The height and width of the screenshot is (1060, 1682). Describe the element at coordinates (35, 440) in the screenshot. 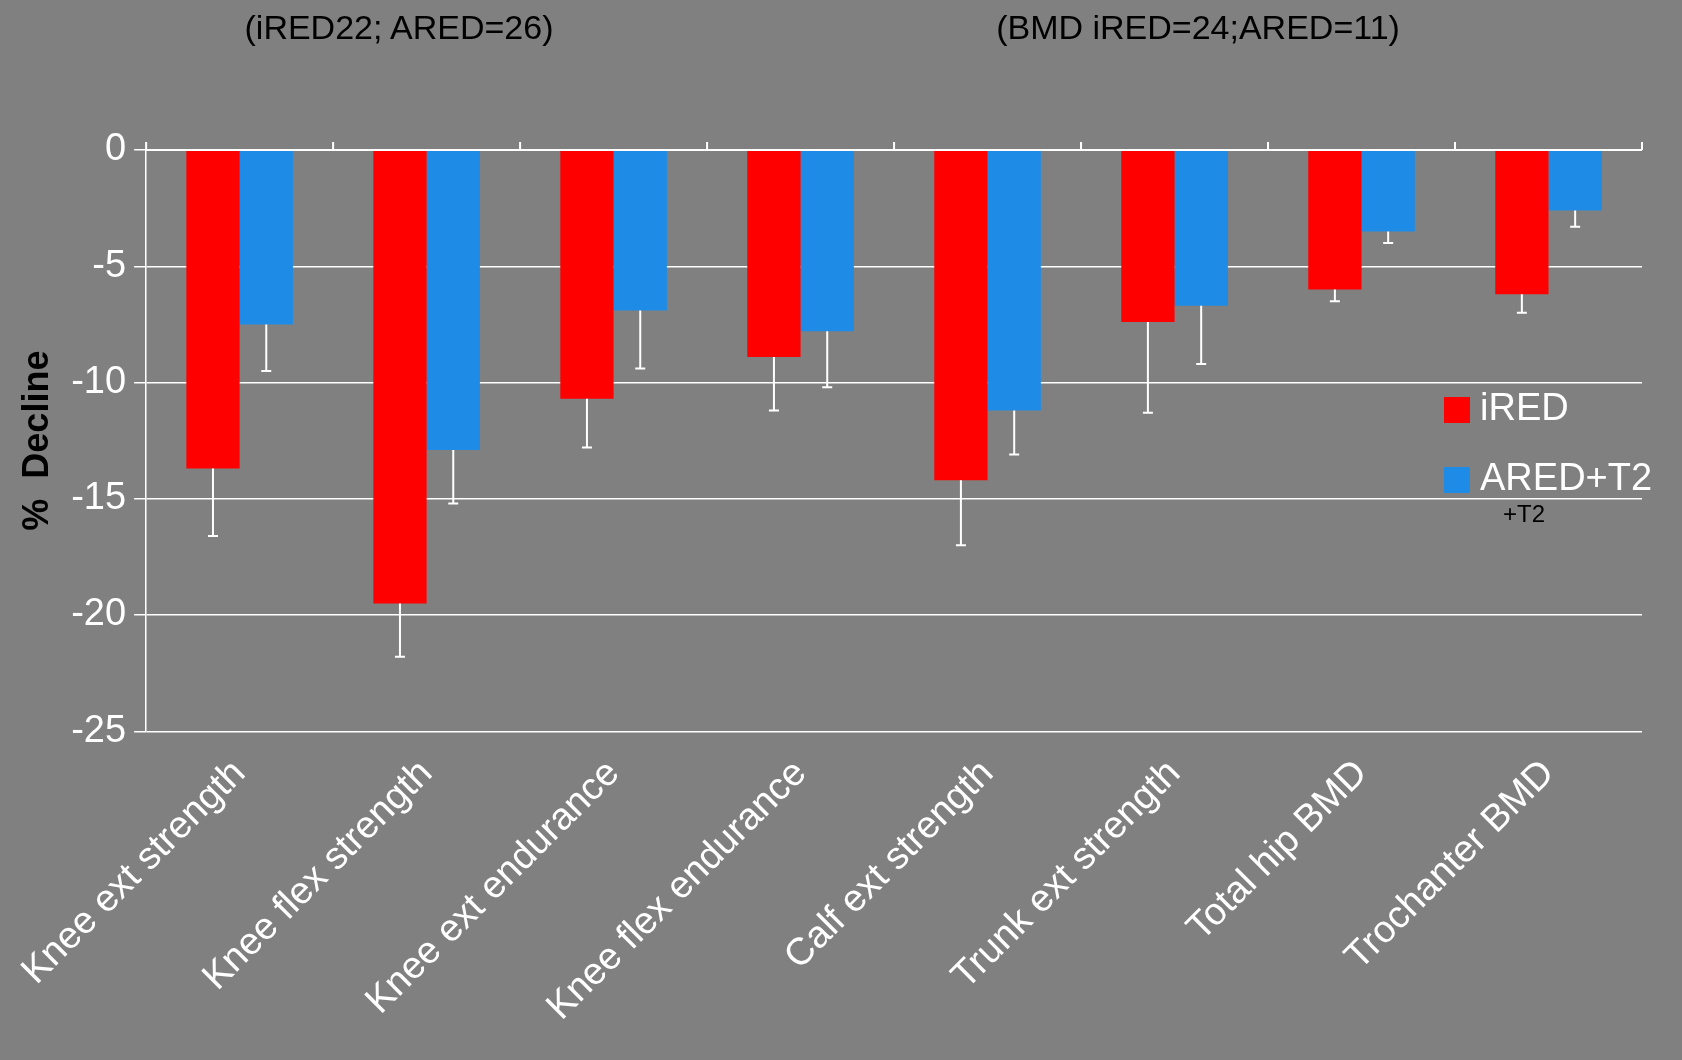

I see `y-axis-title: % Decline` at that location.